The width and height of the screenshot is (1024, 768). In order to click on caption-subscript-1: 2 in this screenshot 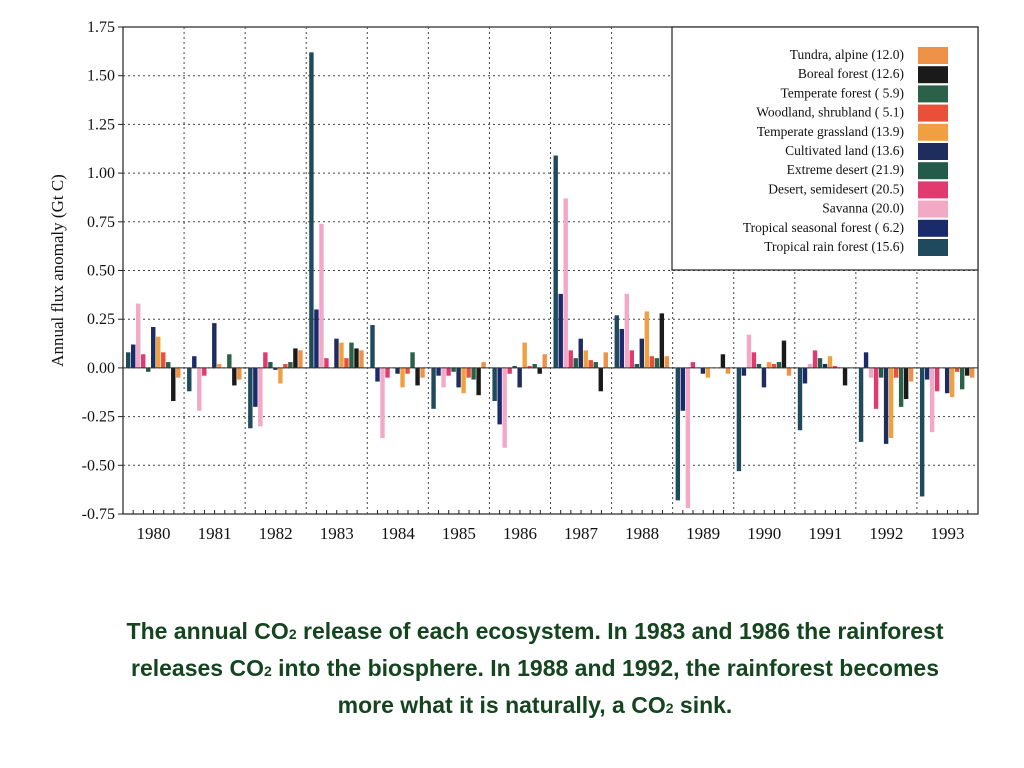, I will do `click(292, 634)`.